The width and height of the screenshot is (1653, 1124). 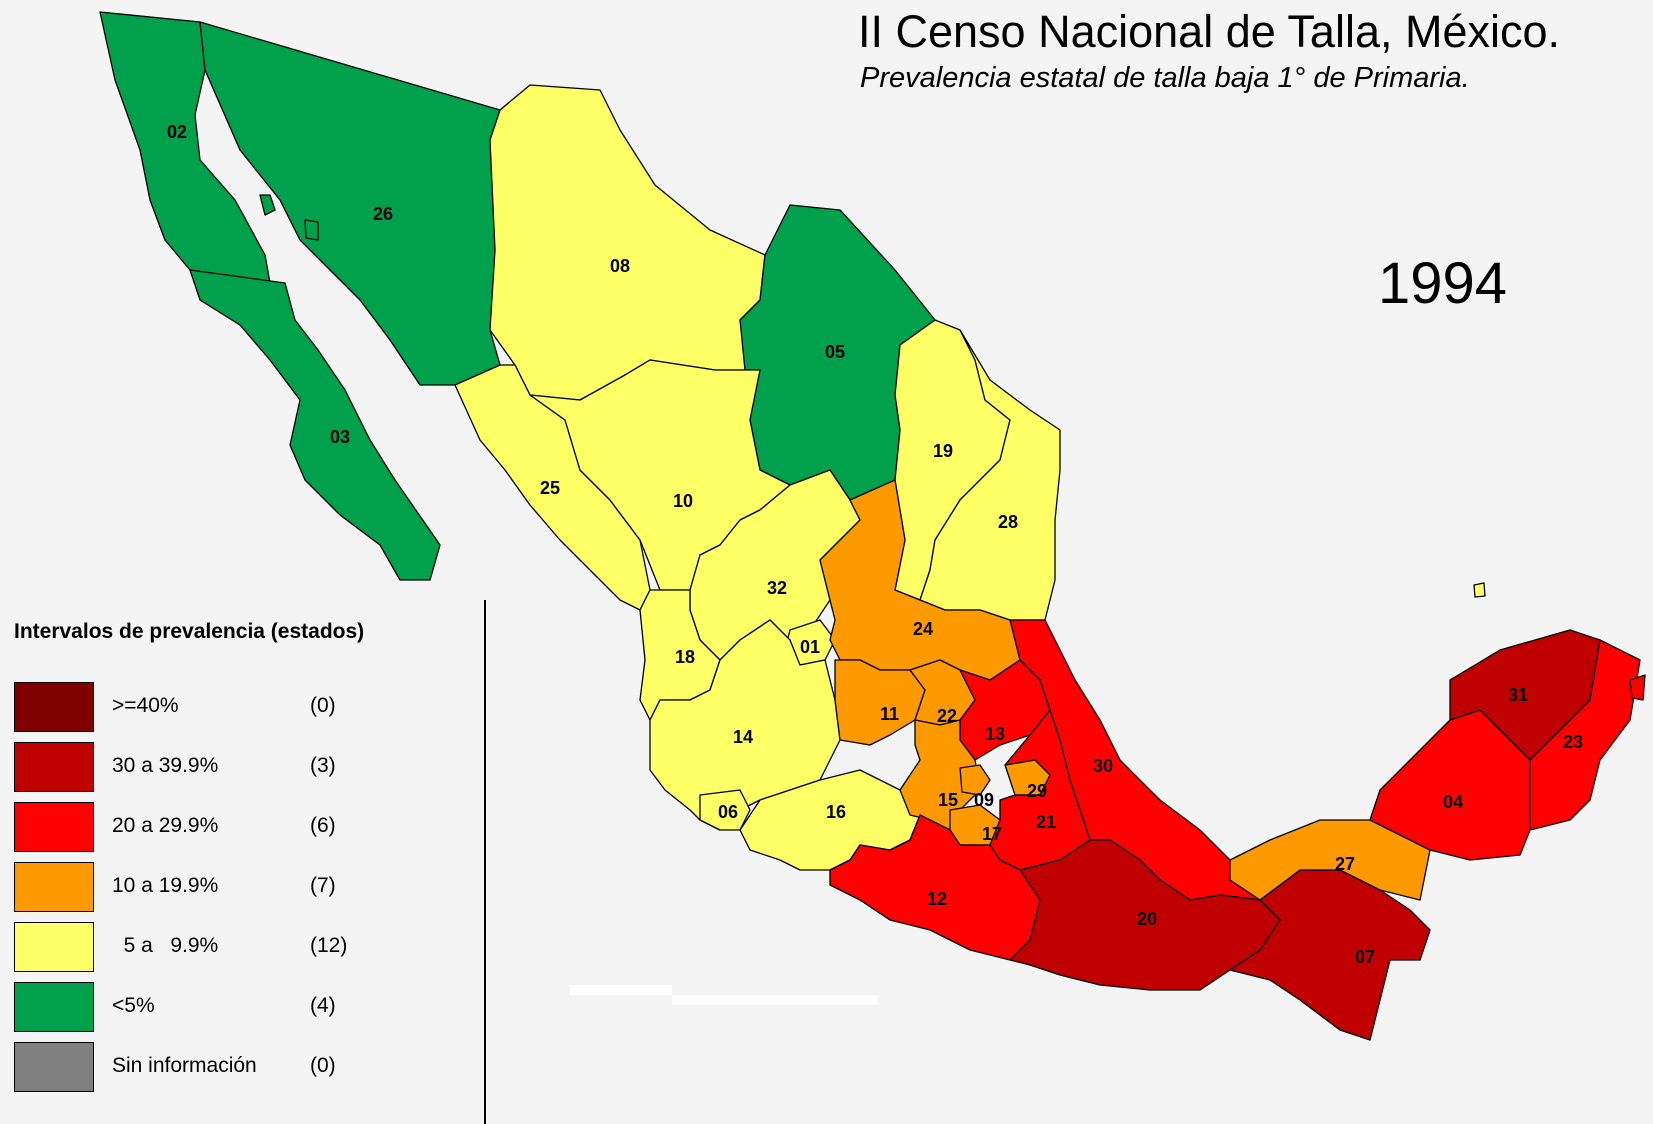 I want to click on label-01: 01, so click(x=810, y=647).